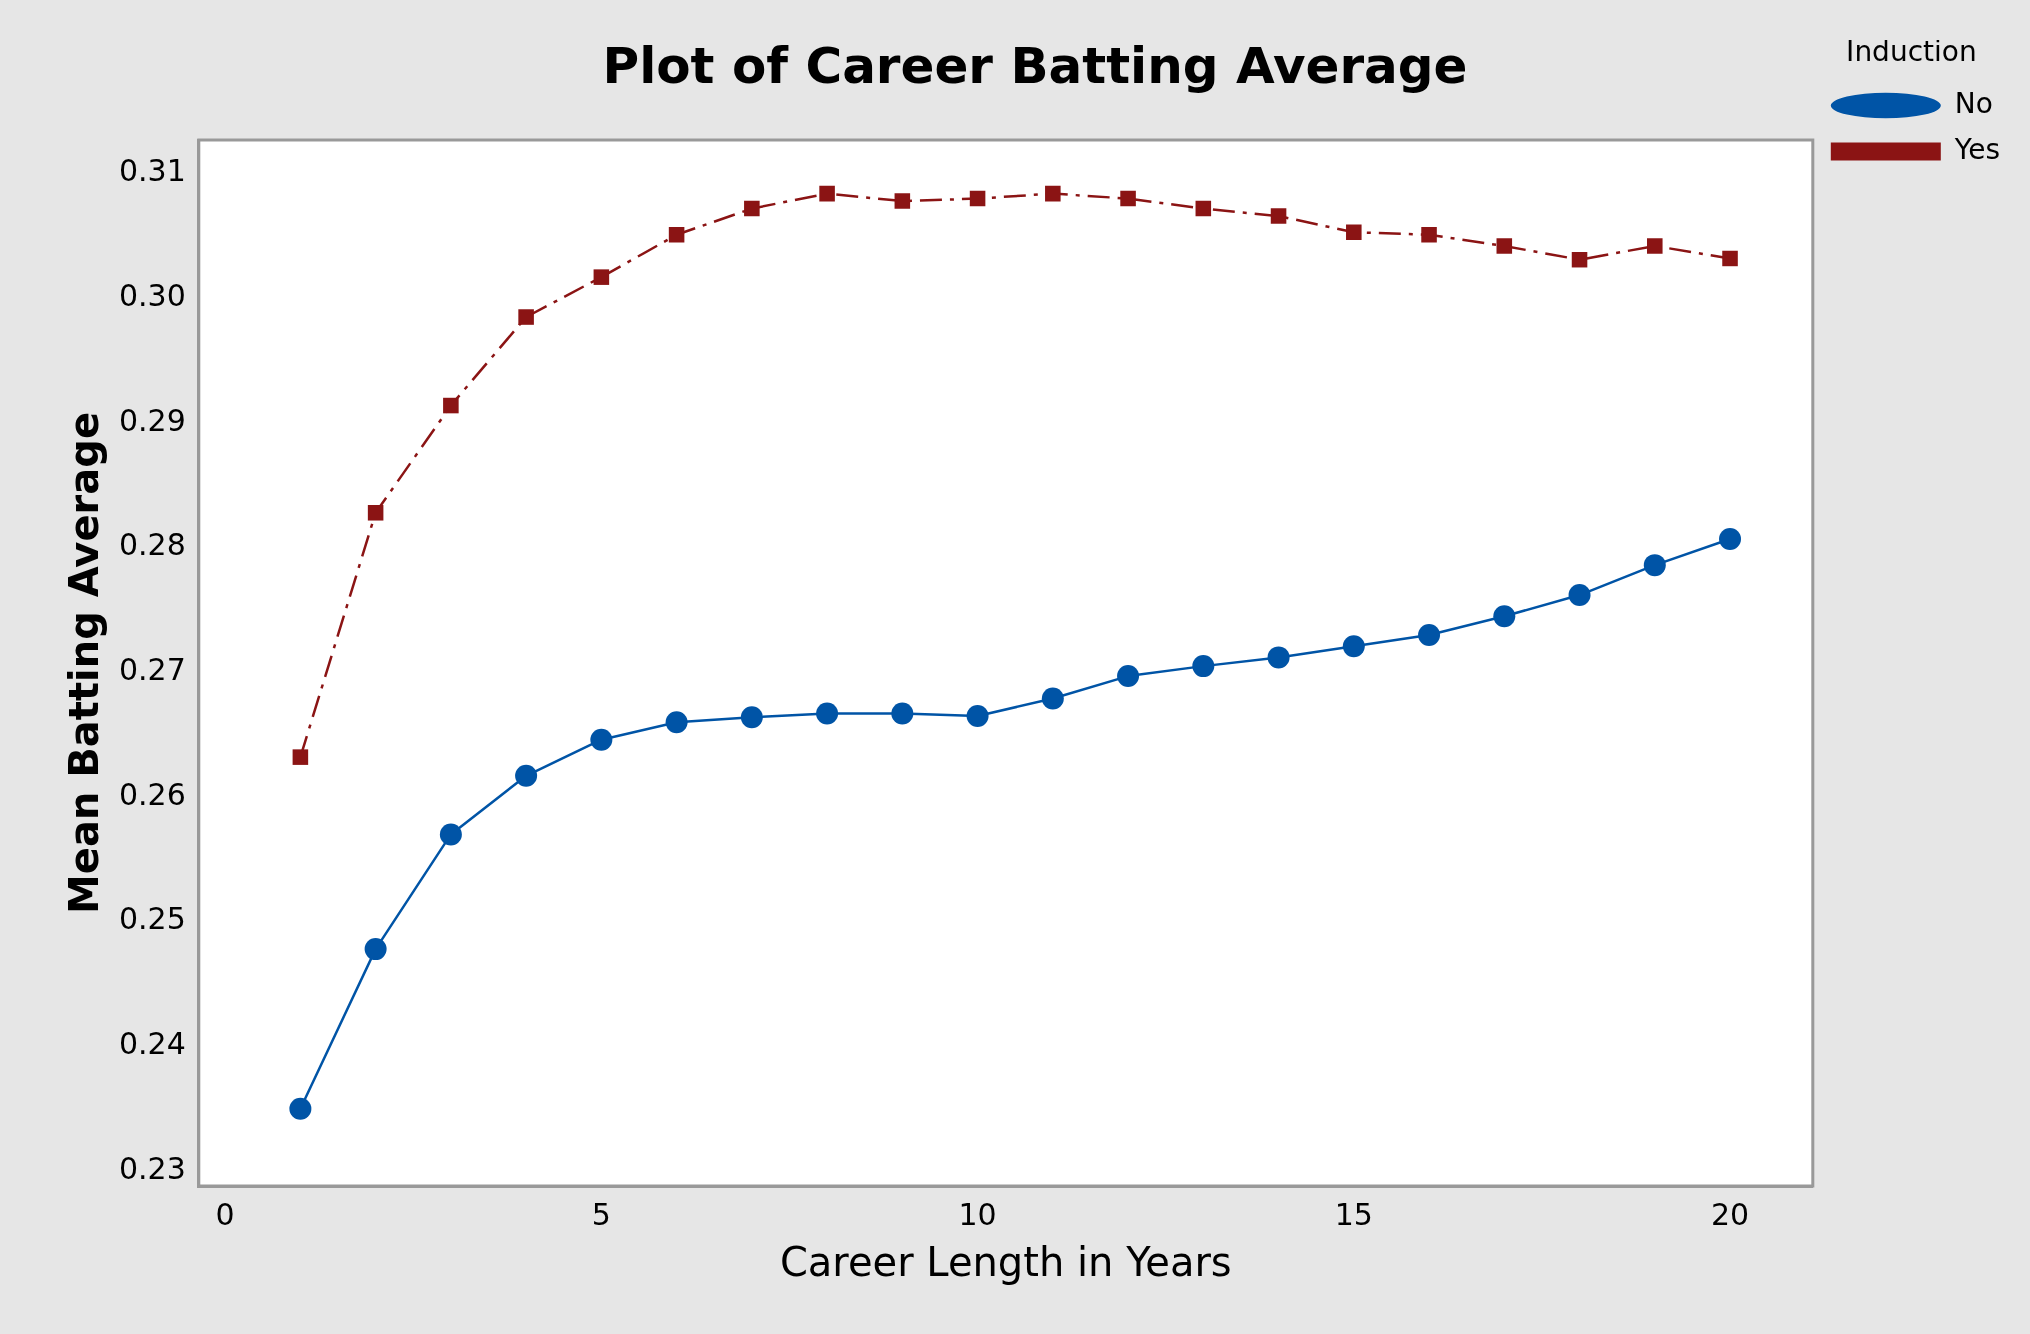 This screenshot has width=2030, height=1334. I want to click on y-tick-label: 0.29, so click(152, 420).